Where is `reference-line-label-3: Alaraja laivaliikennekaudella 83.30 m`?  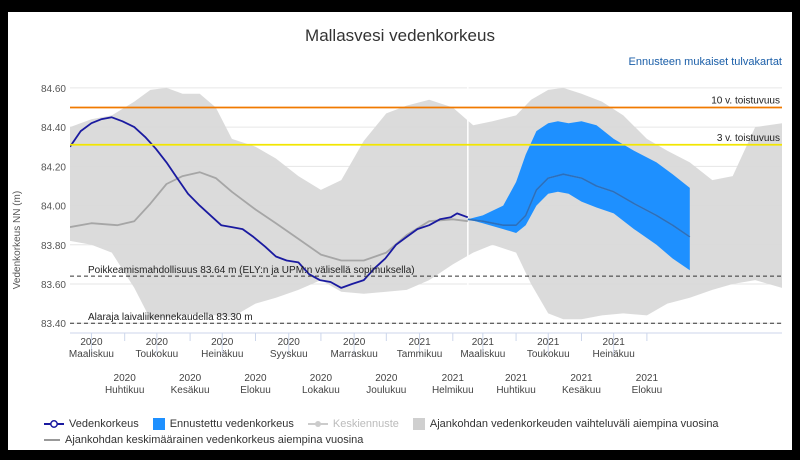
reference-line-label-3: Alaraja laivaliikennekaudella 83.30 m is located at coordinates (170, 317).